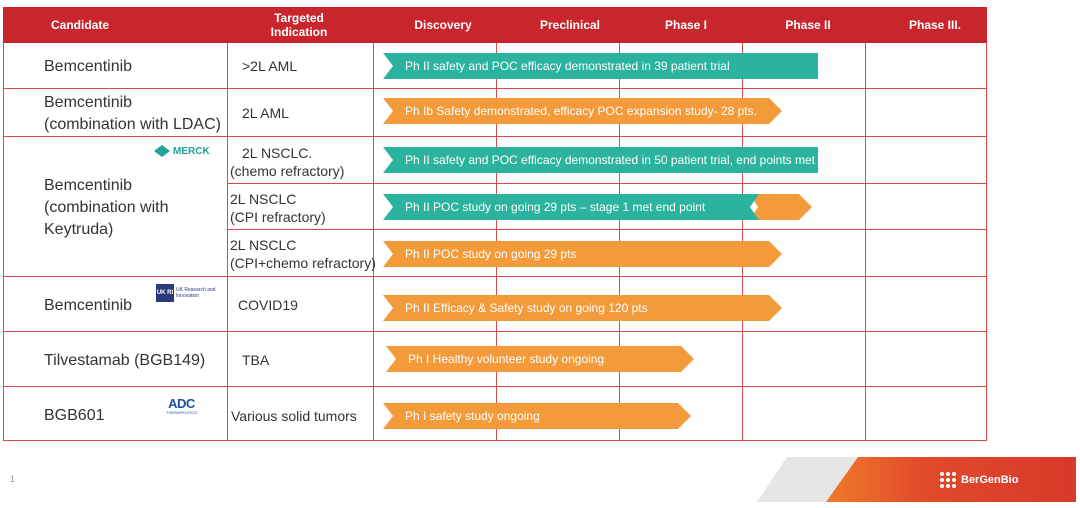  Describe the element at coordinates (781, 207) in the screenshot. I see `progress-bar-extension` at that location.